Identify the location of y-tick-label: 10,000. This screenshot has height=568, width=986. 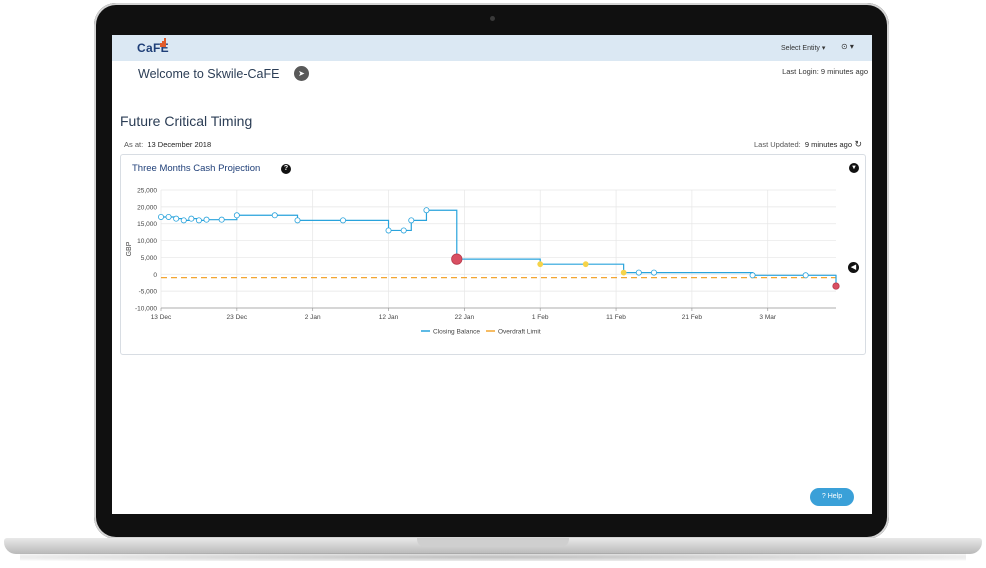
(147, 241).